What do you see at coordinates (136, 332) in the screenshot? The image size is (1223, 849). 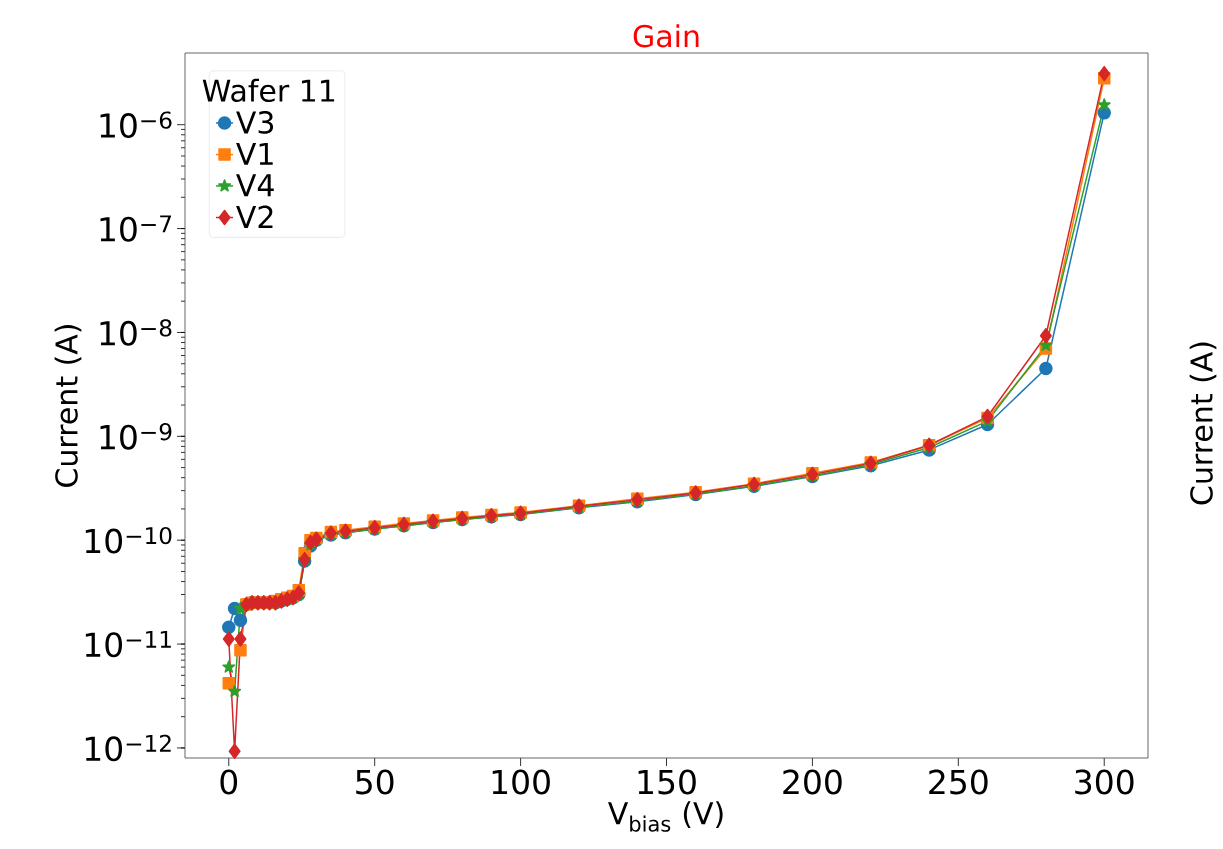 I see `y-tick-label: 10$^{−8}$` at bounding box center [136, 332].